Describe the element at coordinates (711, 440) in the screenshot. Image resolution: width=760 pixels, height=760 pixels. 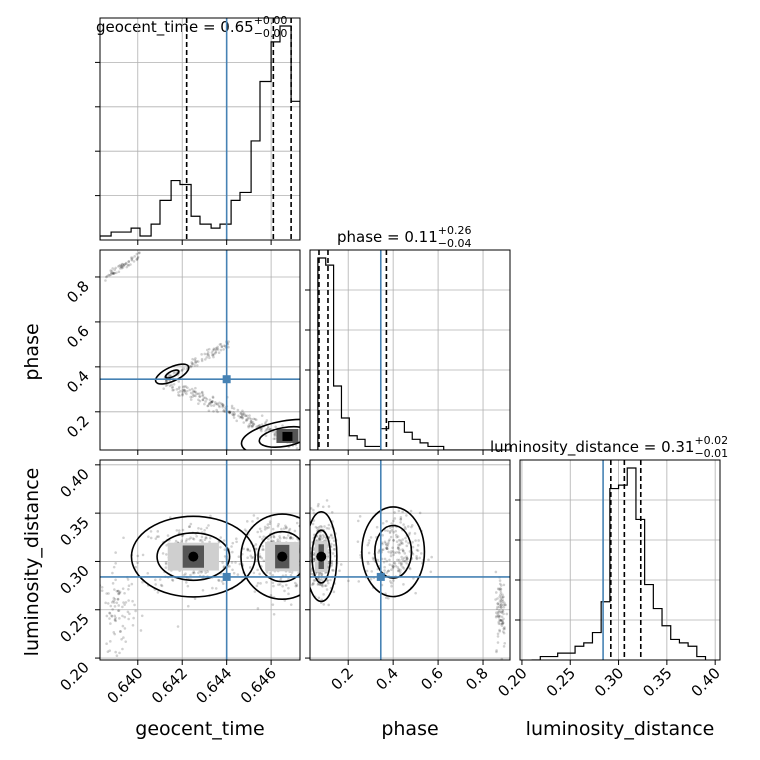
I see `title-luminosity-distance-plus: +0.02` at that location.